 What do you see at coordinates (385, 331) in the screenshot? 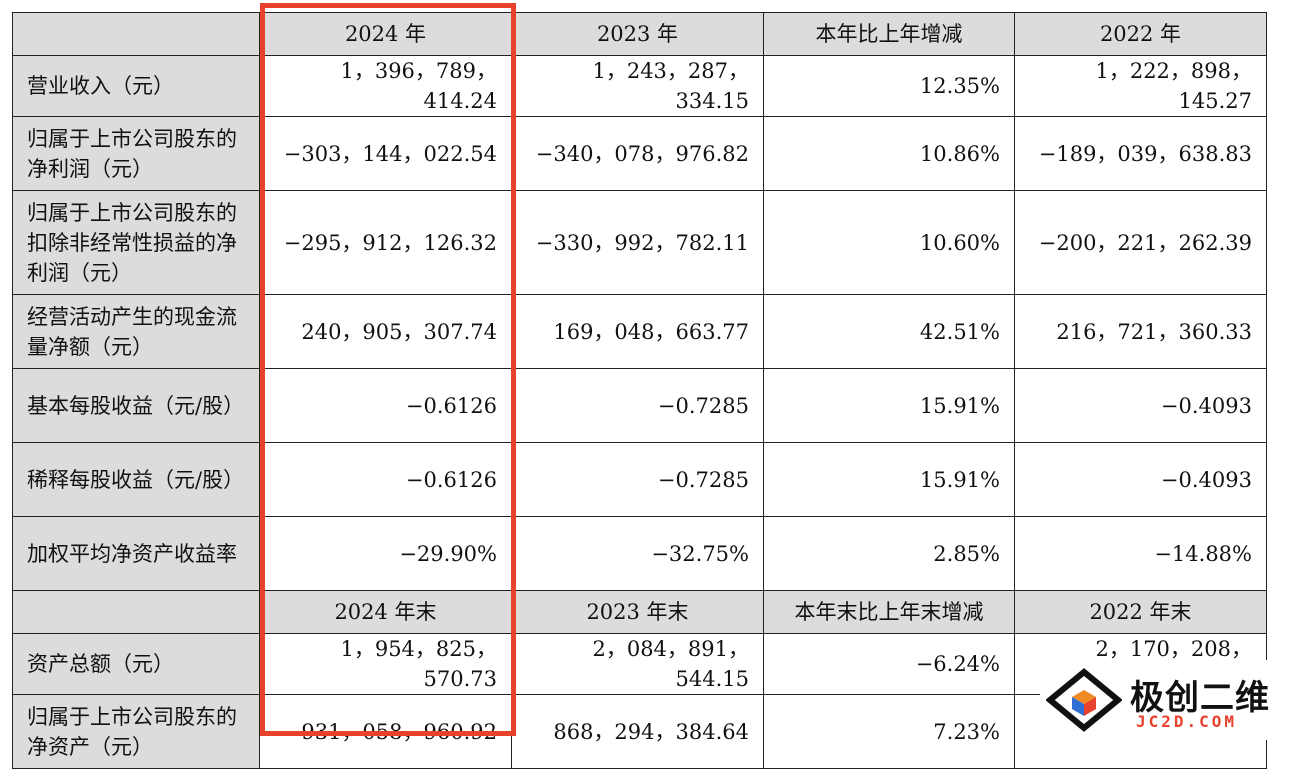
I see `value-2024: 240，905，307.74` at bounding box center [385, 331].